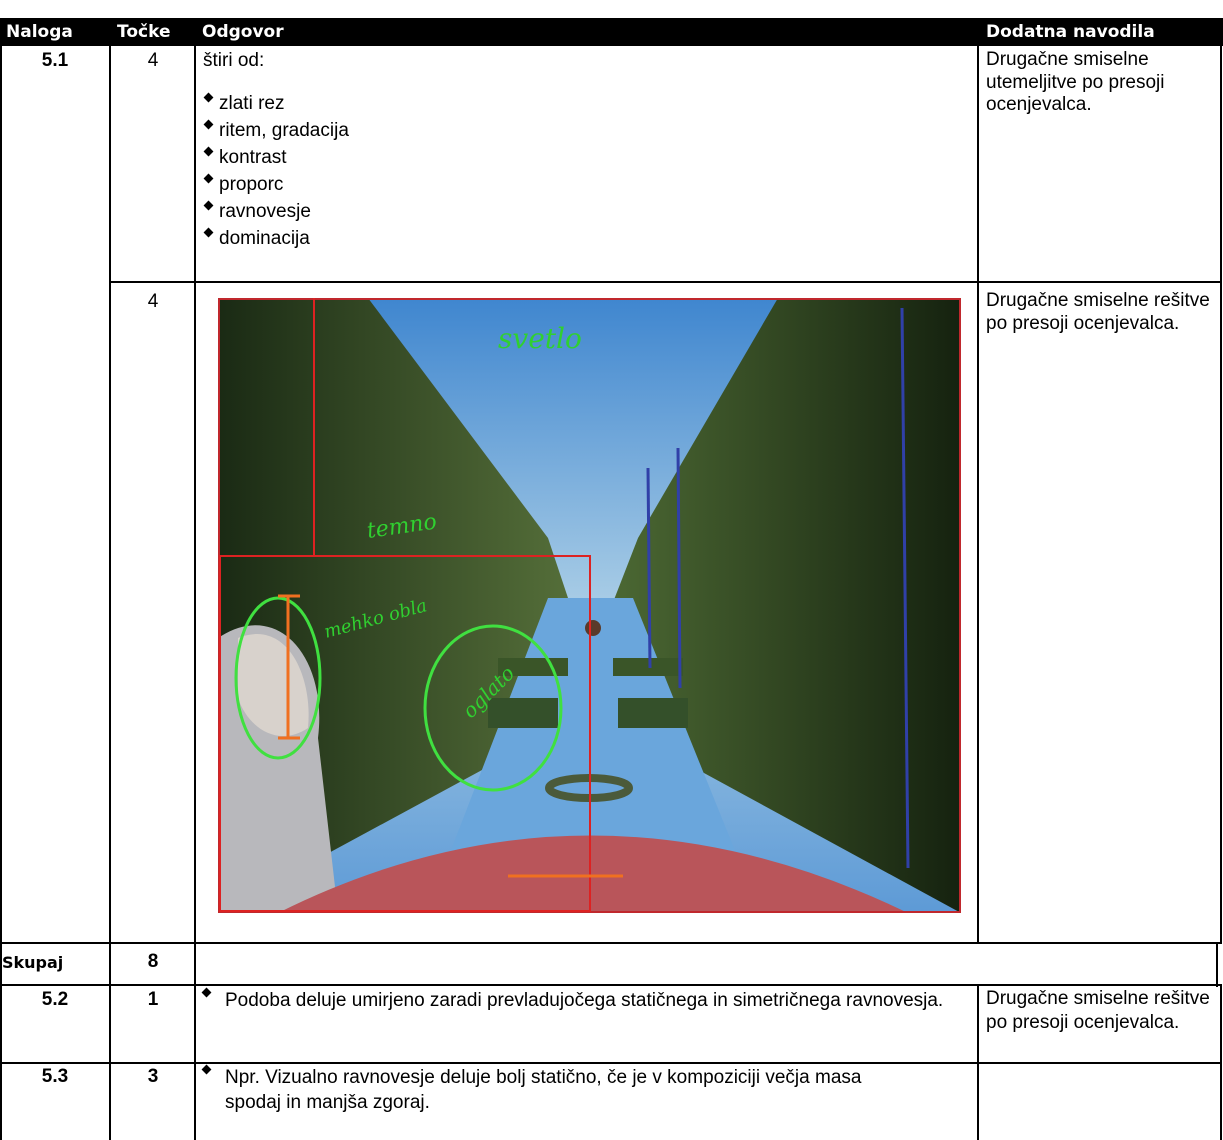 This screenshot has height=1140, width=1223. I want to click on header-cell: Odgovor, so click(243, 32).